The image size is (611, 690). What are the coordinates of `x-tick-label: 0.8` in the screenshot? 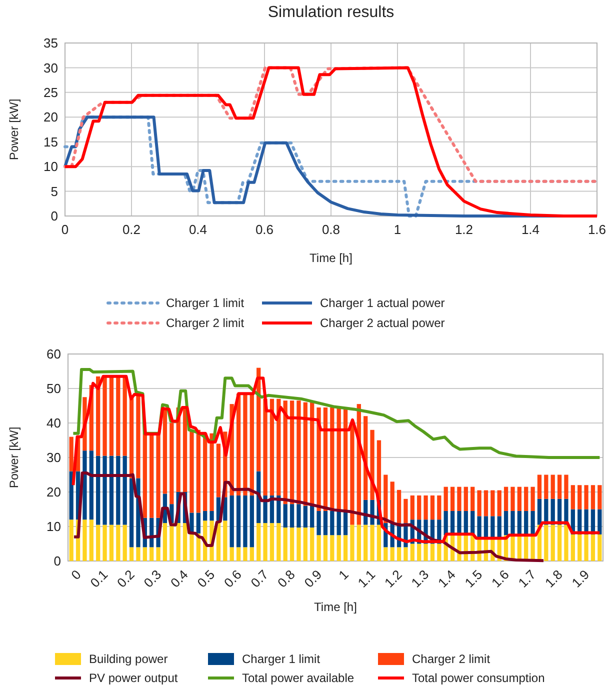 It's located at (286, 578).